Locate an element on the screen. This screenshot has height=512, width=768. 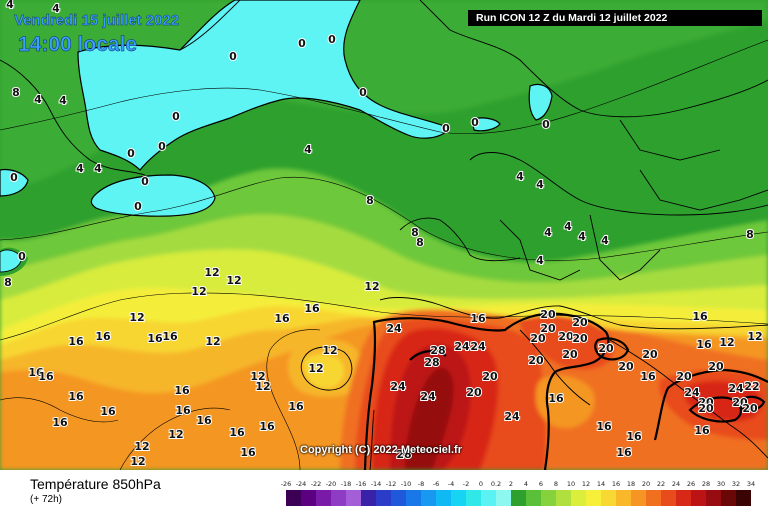
legend-tick-label: -18 is located at coordinates (346, 484).